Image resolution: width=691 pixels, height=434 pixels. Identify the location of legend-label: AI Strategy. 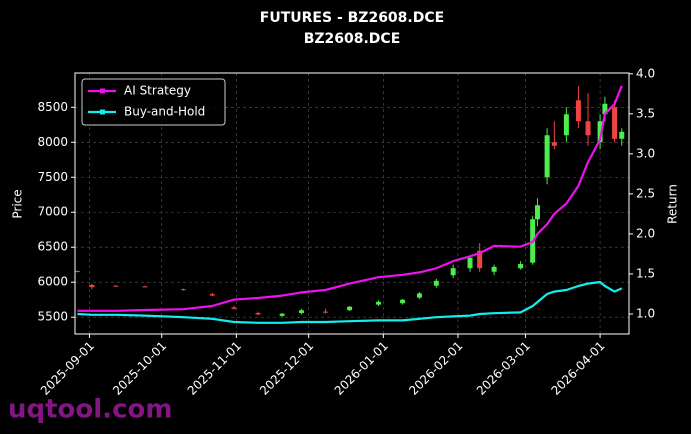
(157, 91).